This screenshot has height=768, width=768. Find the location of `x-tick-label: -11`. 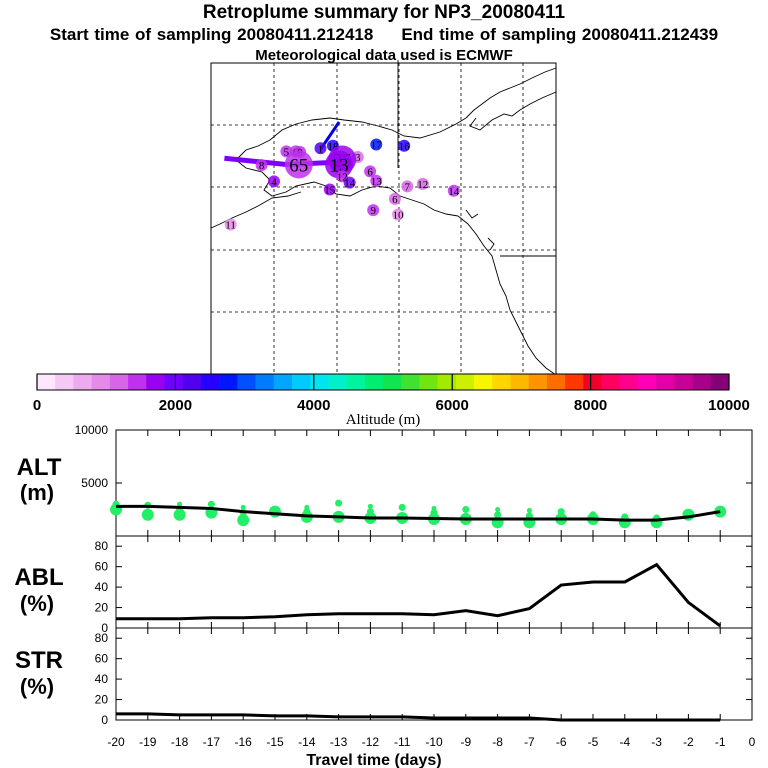

x-tick-label: -11 is located at coordinates (402, 742).